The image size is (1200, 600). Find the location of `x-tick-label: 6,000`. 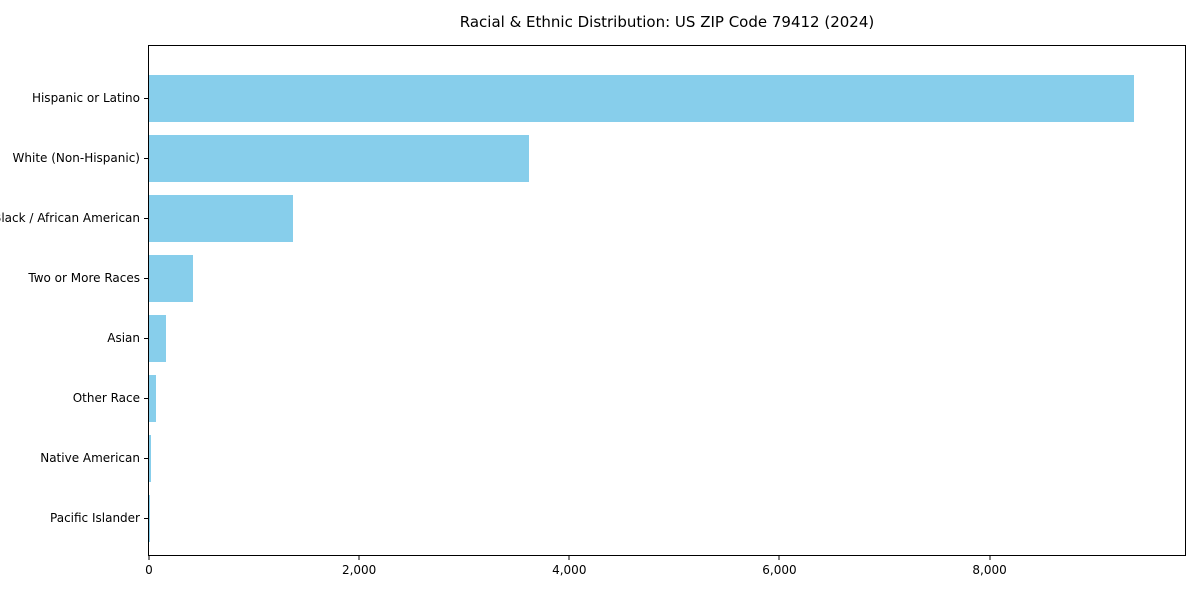

x-tick-label: 6,000 is located at coordinates (779, 570).